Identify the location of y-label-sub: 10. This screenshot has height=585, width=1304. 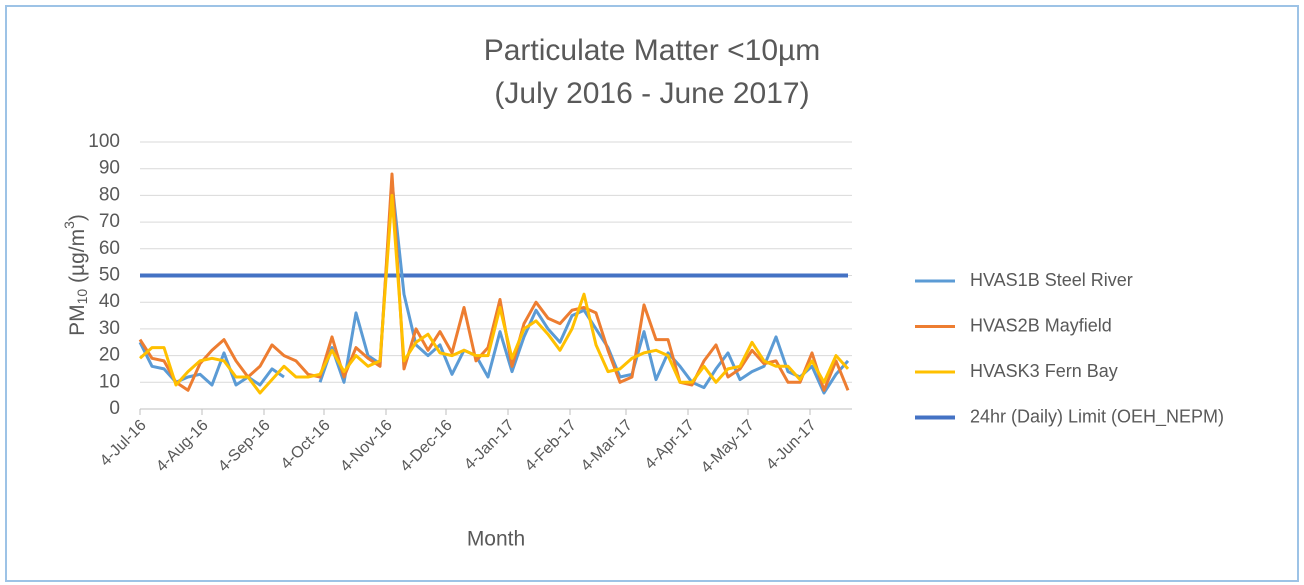
(82, 297).